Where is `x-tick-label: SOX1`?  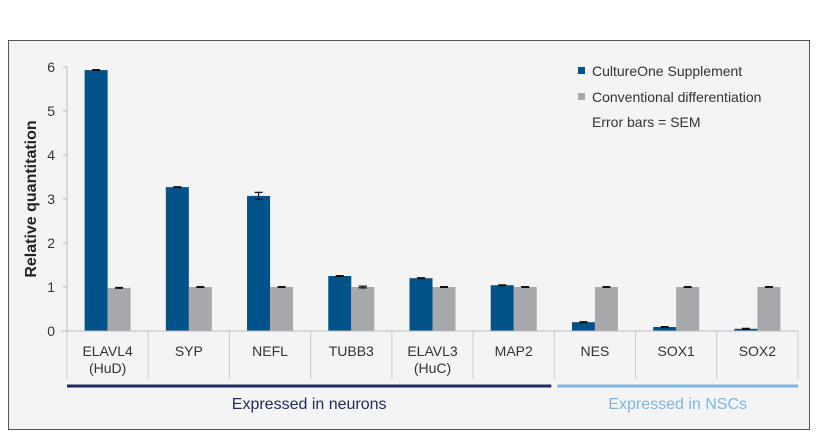 x-tick-label: SOX1 is located at coordinates (676, 351).